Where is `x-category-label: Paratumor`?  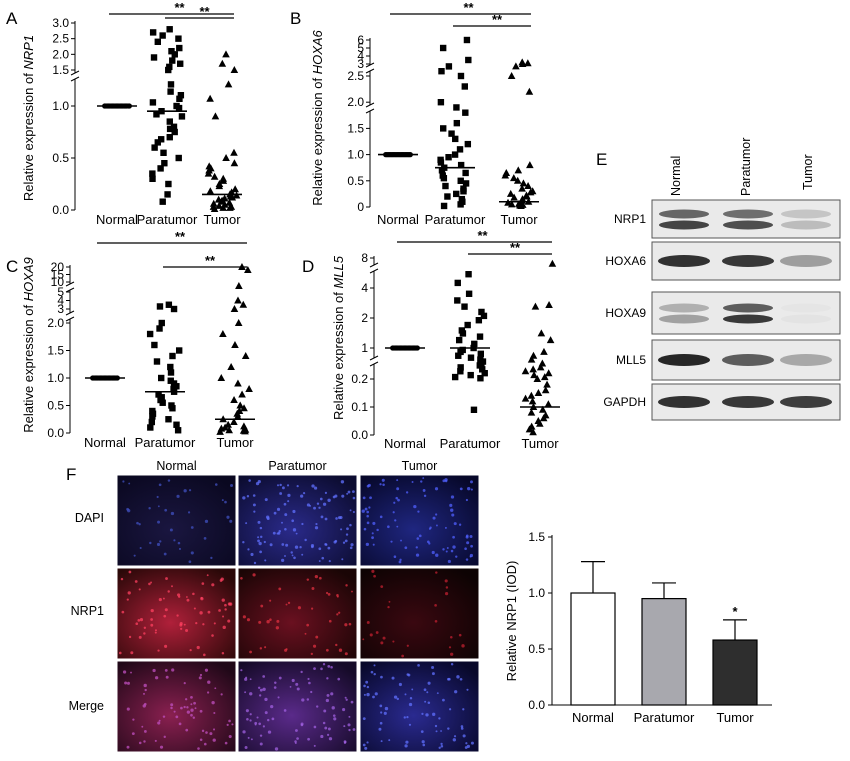
x-category-label: Paratumor is located at coordinates (165, 442).